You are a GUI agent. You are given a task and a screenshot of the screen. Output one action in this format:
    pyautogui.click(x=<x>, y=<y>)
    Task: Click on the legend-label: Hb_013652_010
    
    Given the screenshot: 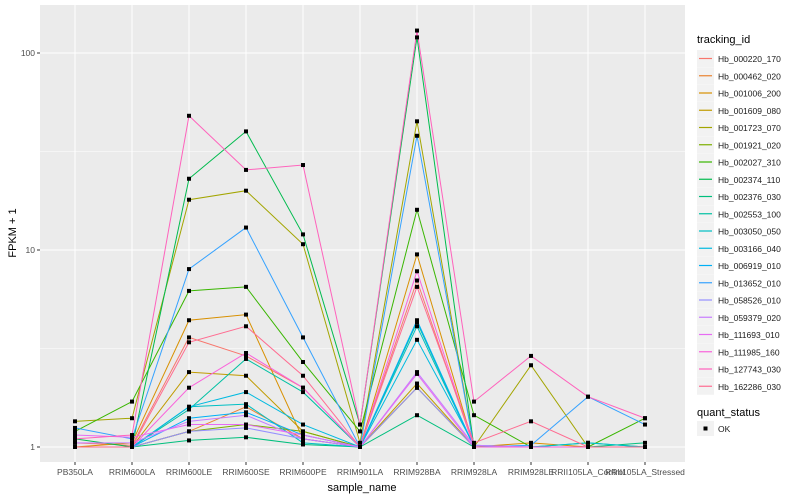 What is the action you would take?
    pyautogui.click(x=749, y=283)
    